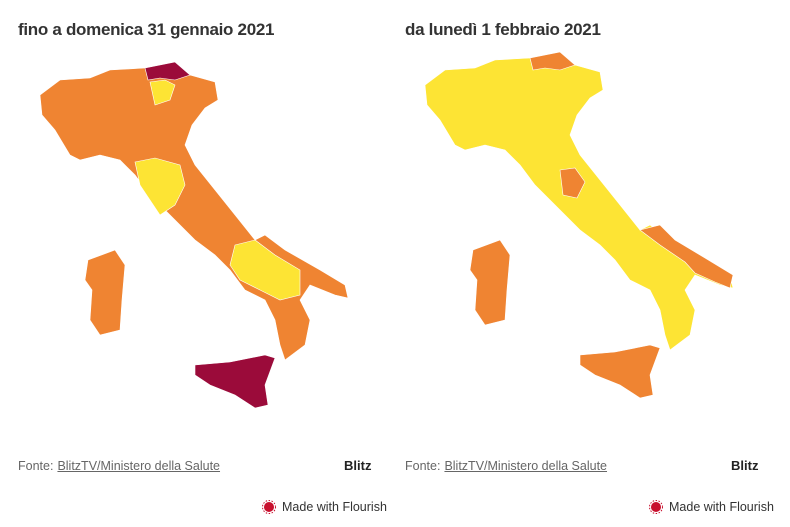  I want to click on toscana, so click(160, 186).